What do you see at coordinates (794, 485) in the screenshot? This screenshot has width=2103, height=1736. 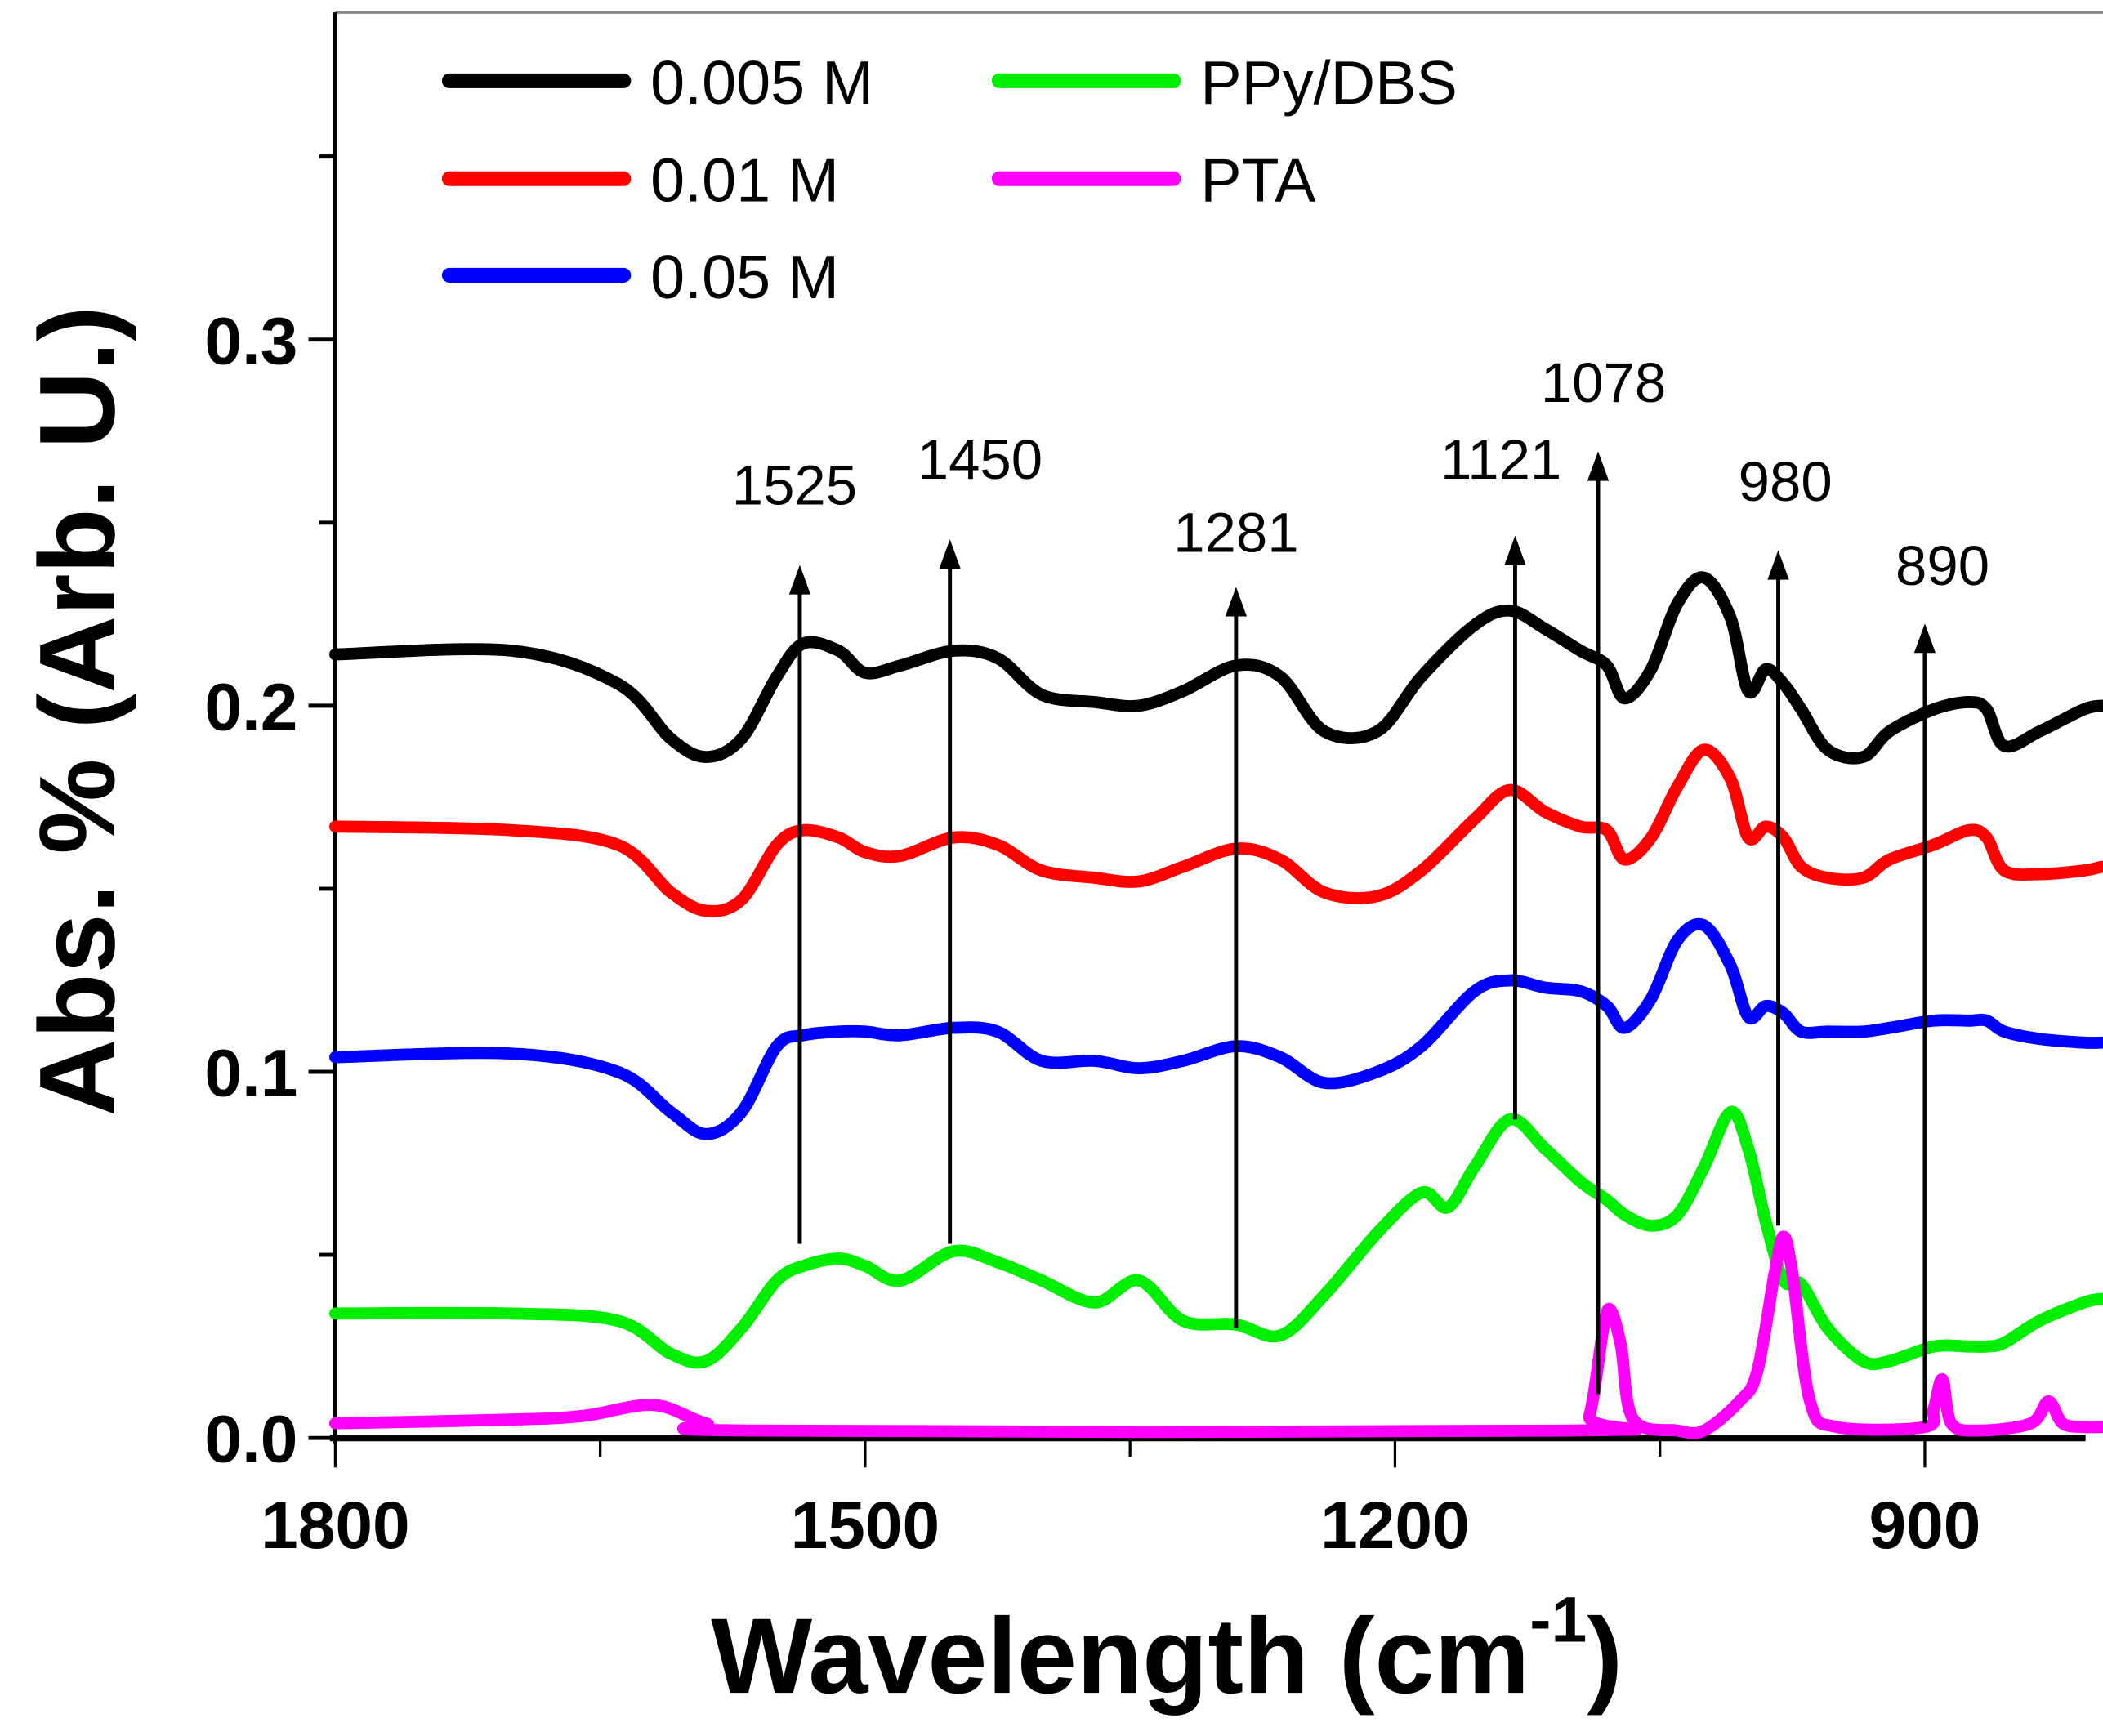 I see `annotation-label: 1525` at bounding box center [794, 485].